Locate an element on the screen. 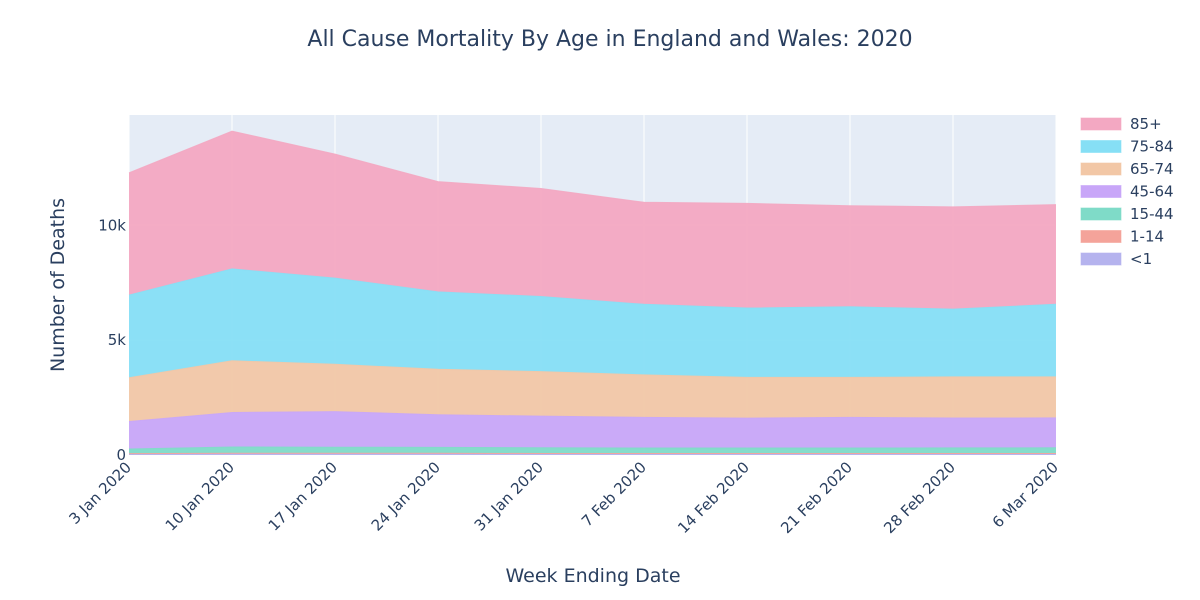 The height and width of the screenshot is (600, 1200). x-axis-title: Week Ending Date is located at coordinates (592, 576).